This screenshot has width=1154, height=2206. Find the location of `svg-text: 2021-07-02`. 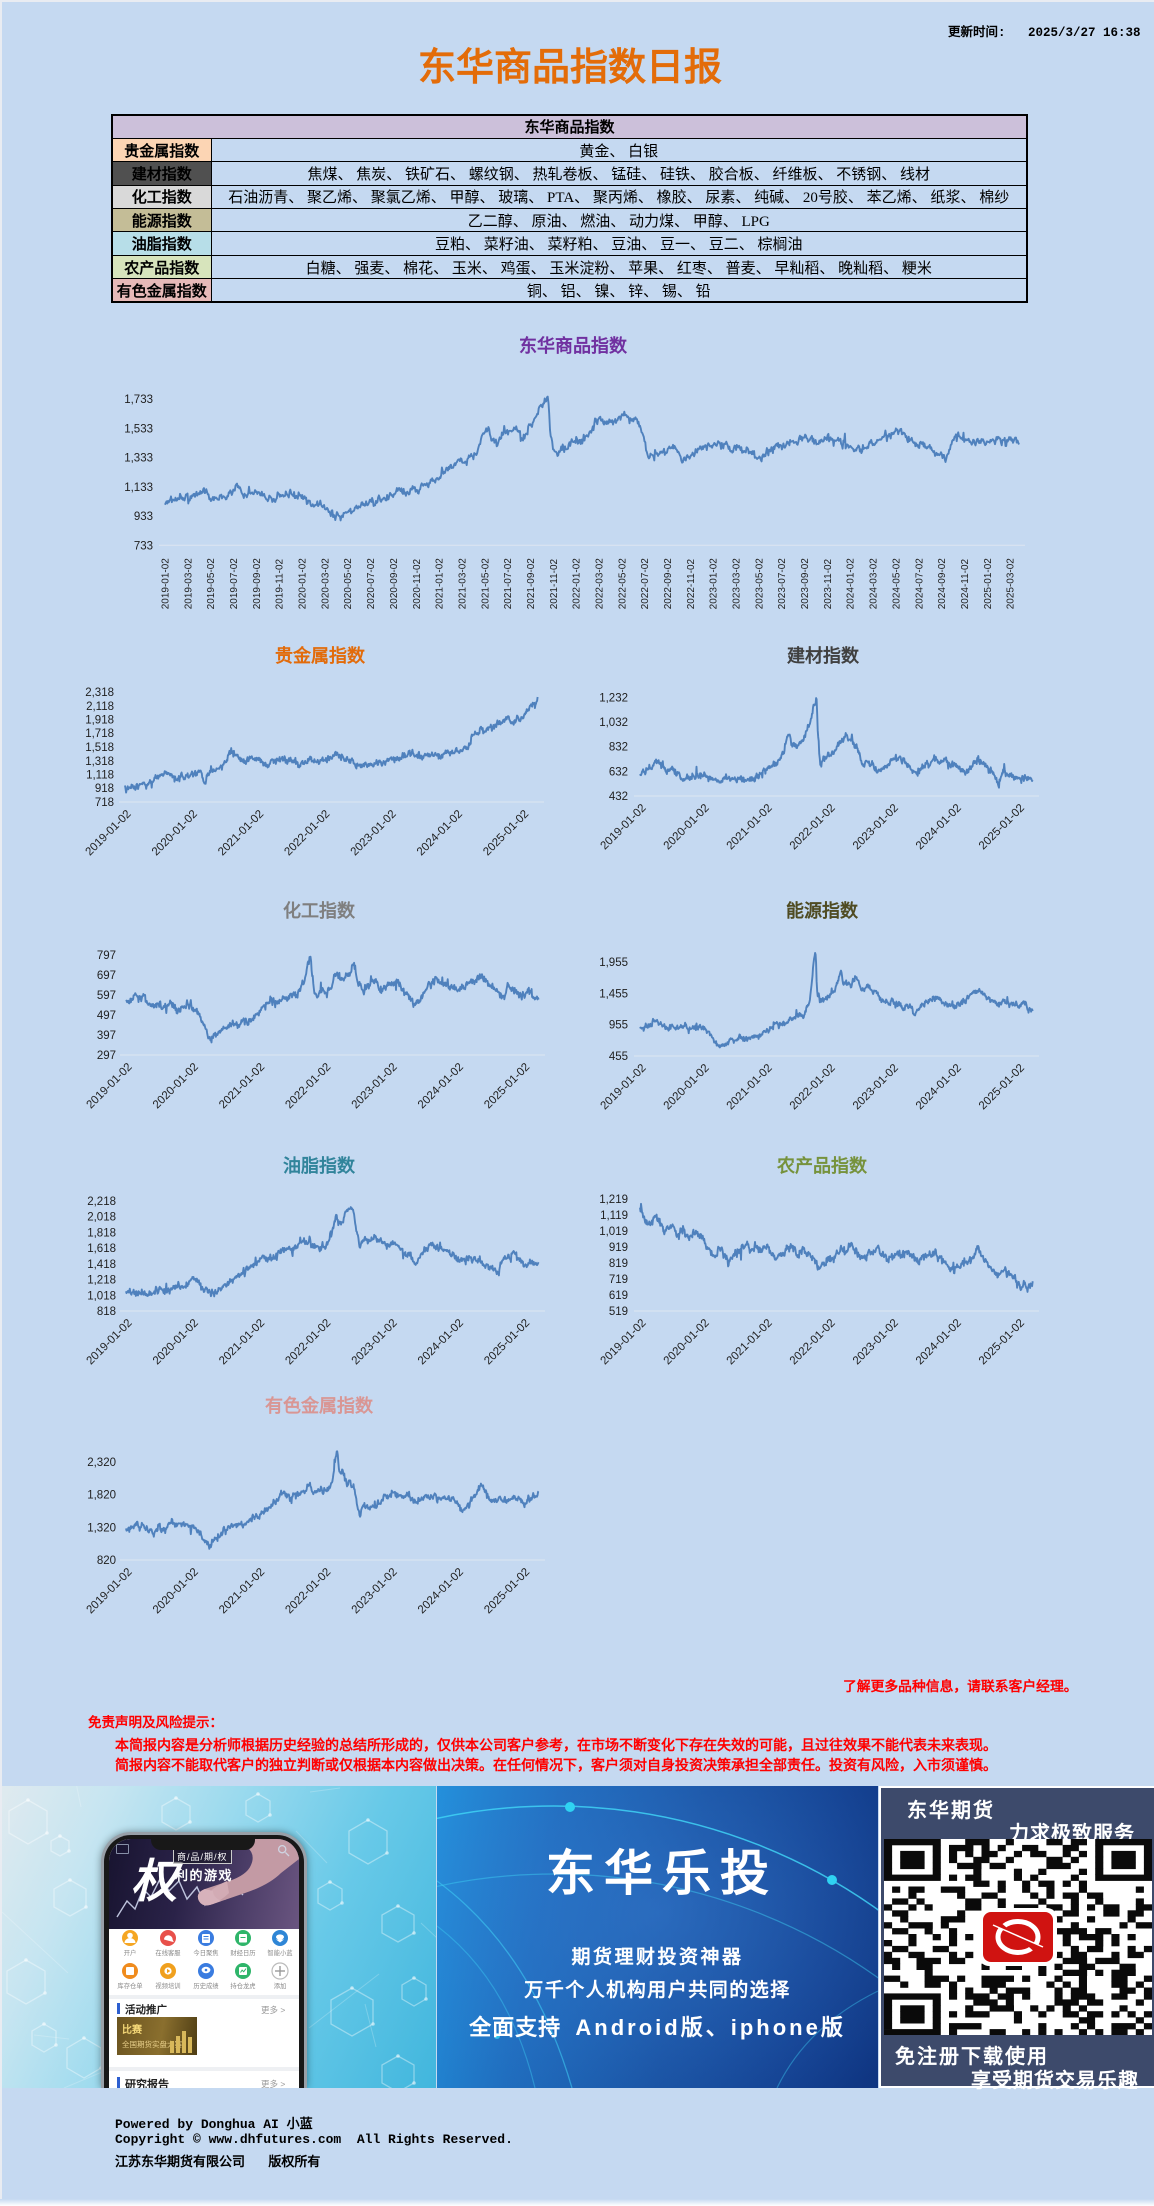

svg-text: 2021-07-02 is located at coordinates (508, 584).